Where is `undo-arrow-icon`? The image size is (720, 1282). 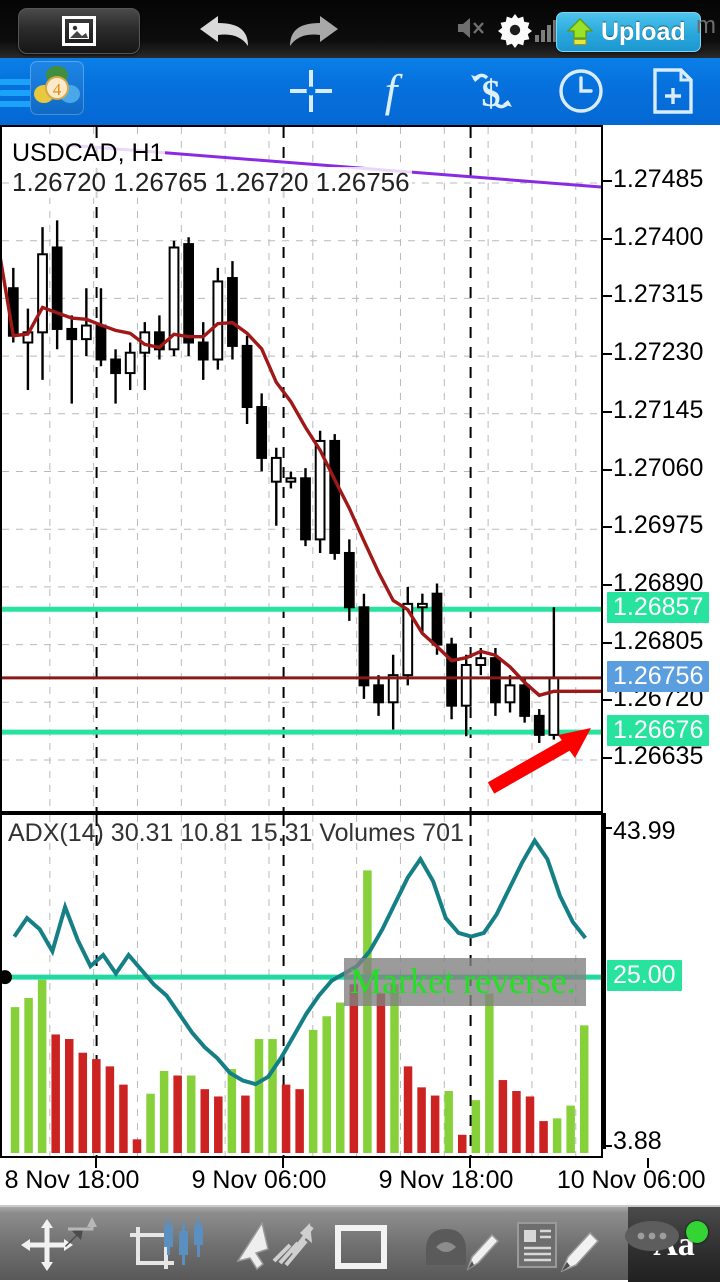 undo-arrow-icon is located at coordinates (224, 31).